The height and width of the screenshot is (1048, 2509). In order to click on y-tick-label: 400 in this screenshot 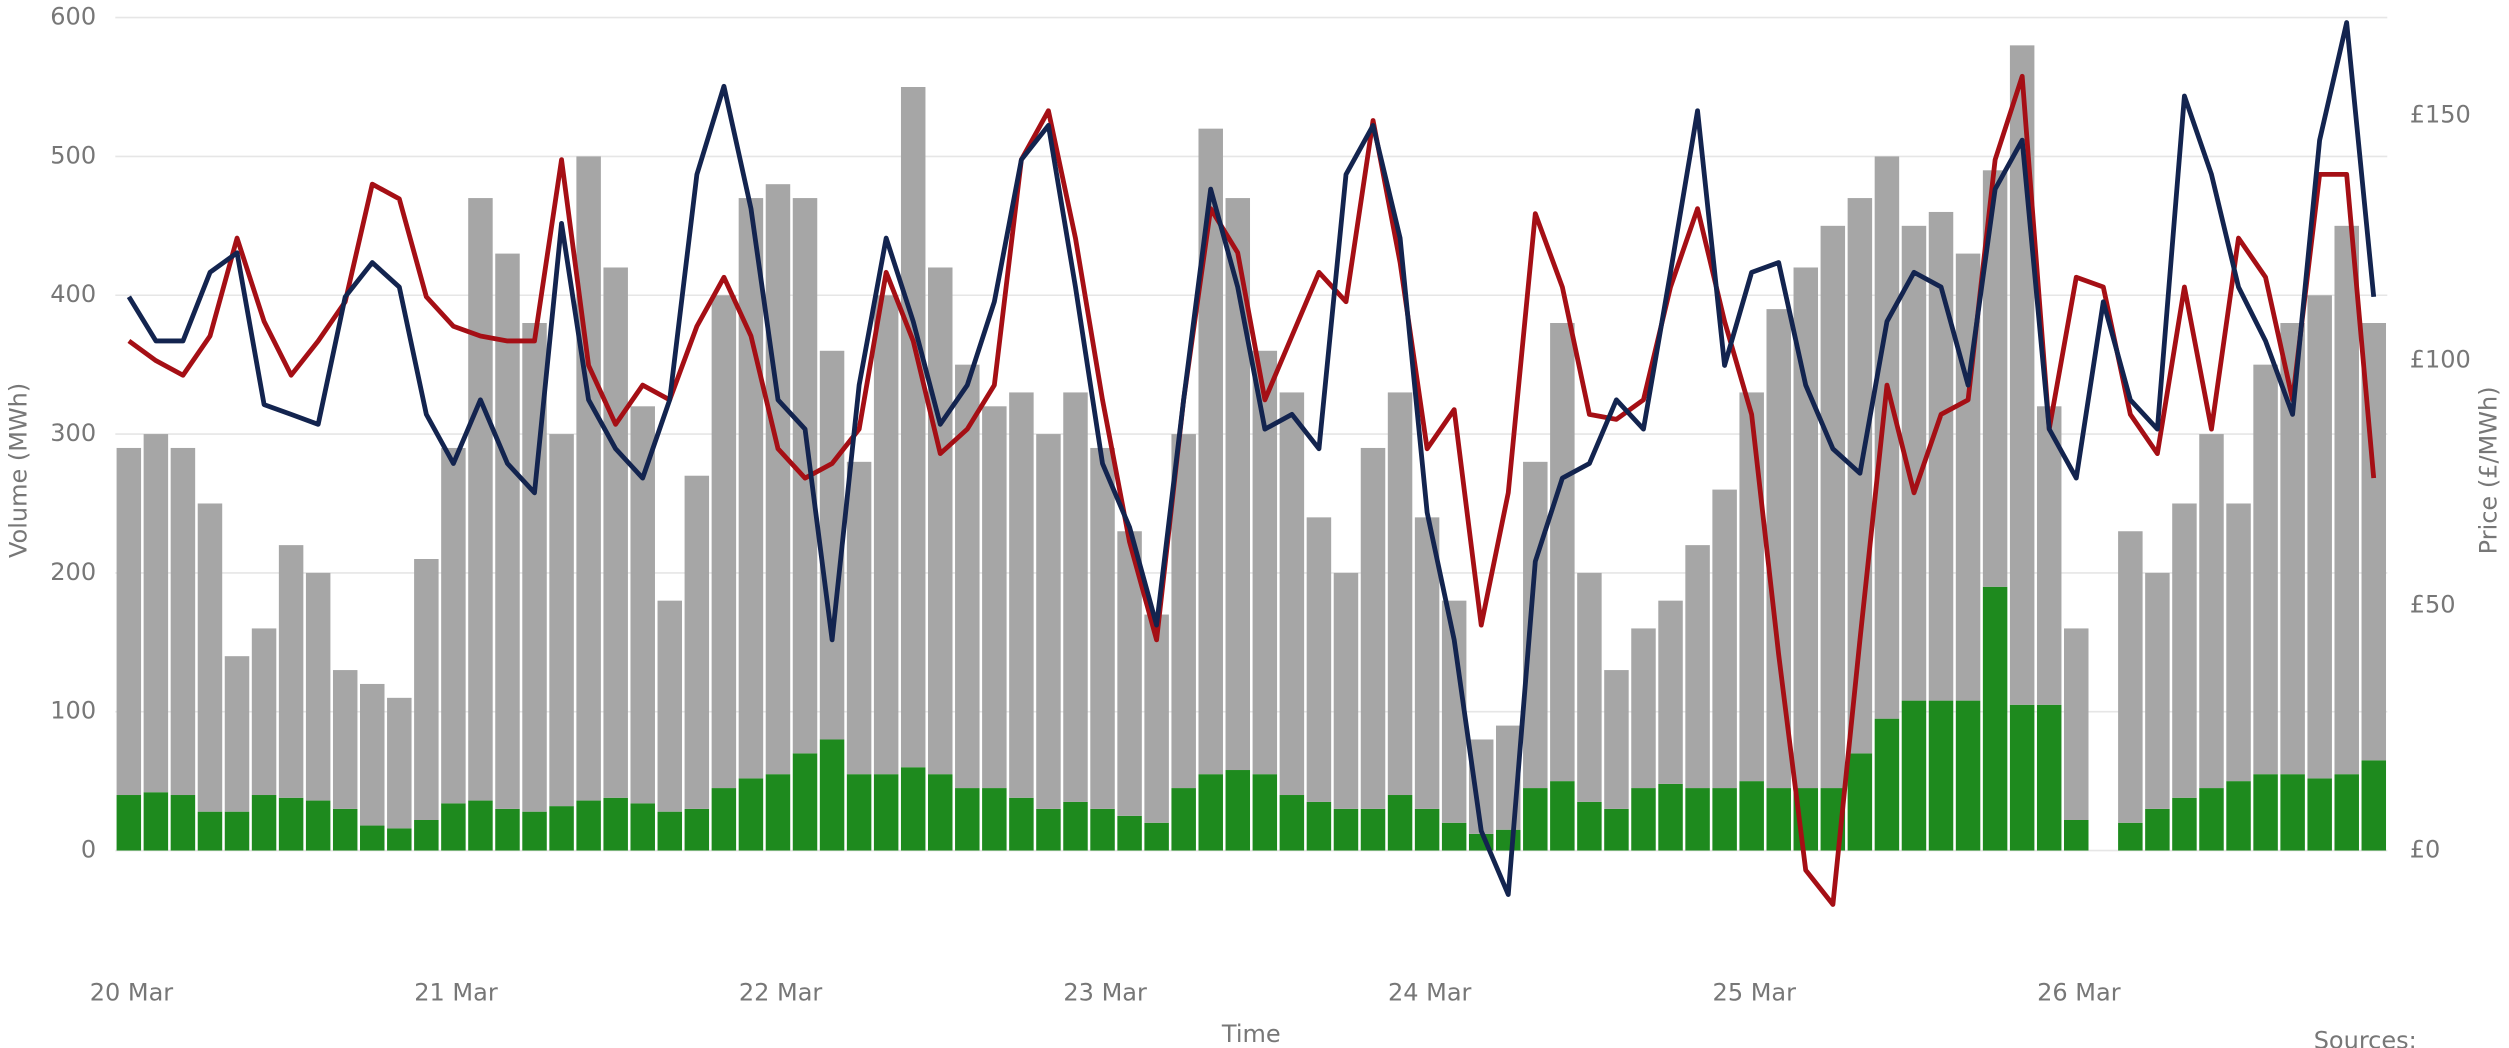, I will do `click(73, 294)`.